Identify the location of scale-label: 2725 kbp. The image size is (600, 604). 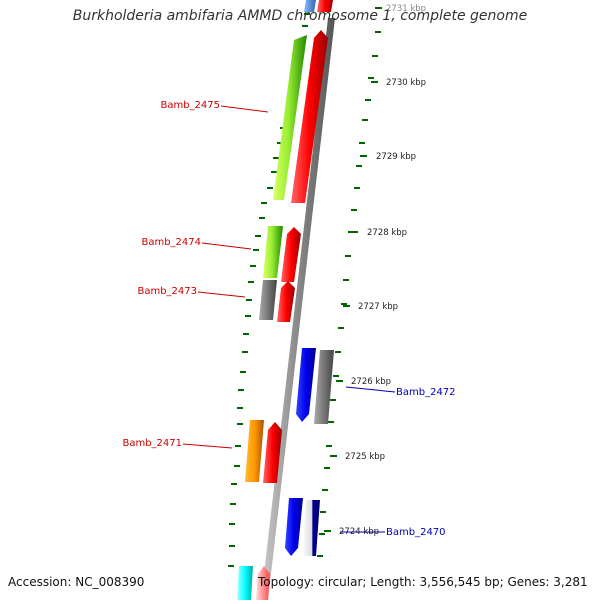
(365, 457).